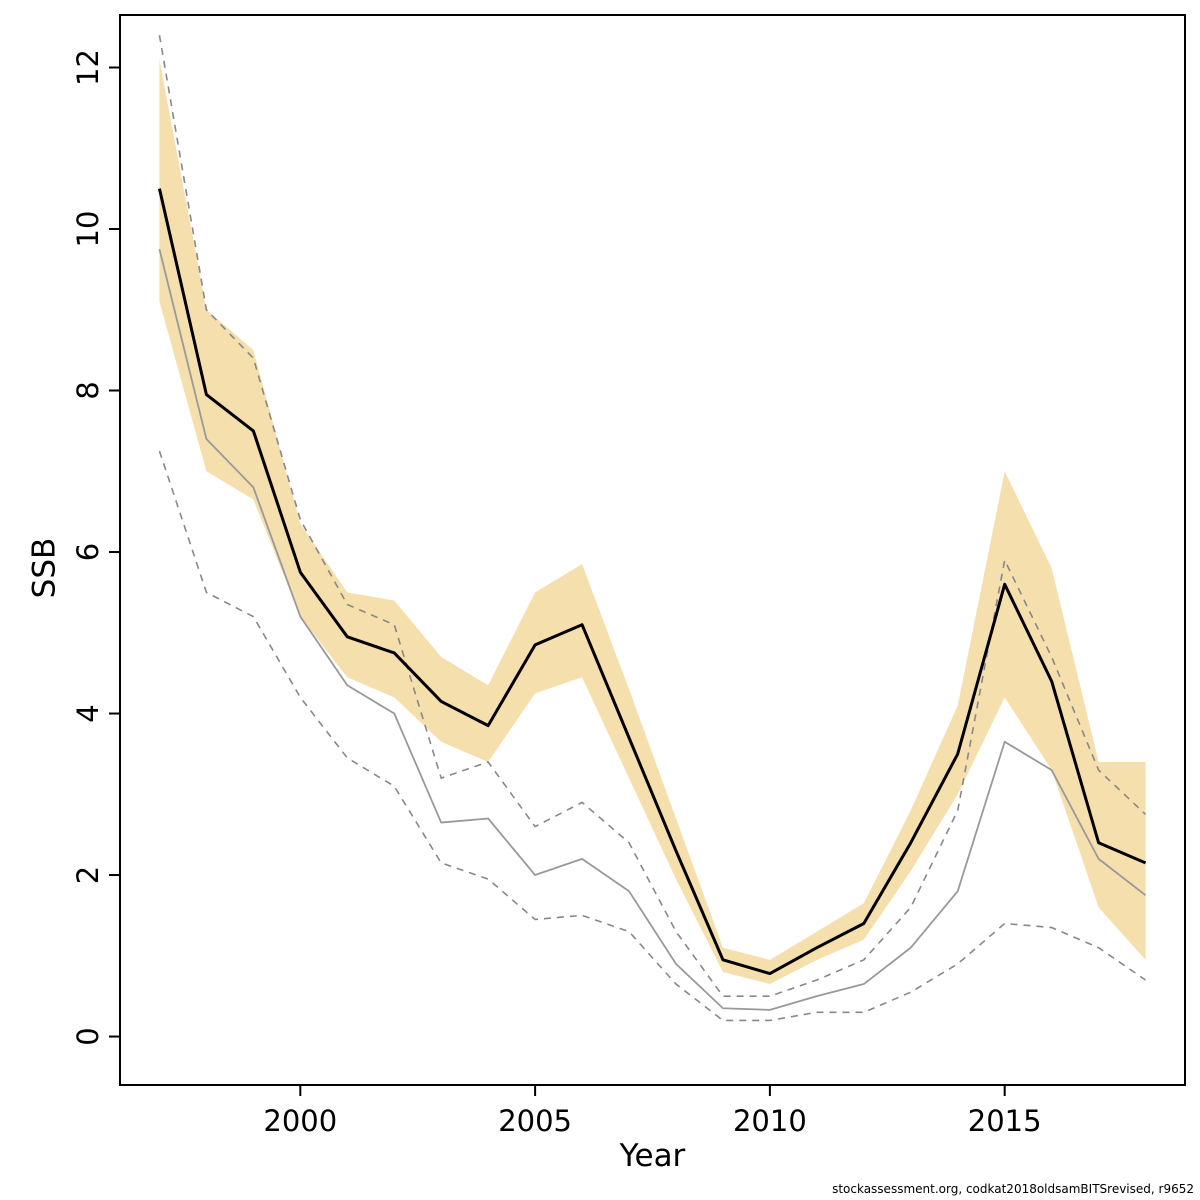 Image resolution: width=1200 pixels, height=1200 pixels. What do you see at coordinates (300, 1121) in the screenshot?
I see `x-tick-label: 2000` at bounding box center [300, 1121].